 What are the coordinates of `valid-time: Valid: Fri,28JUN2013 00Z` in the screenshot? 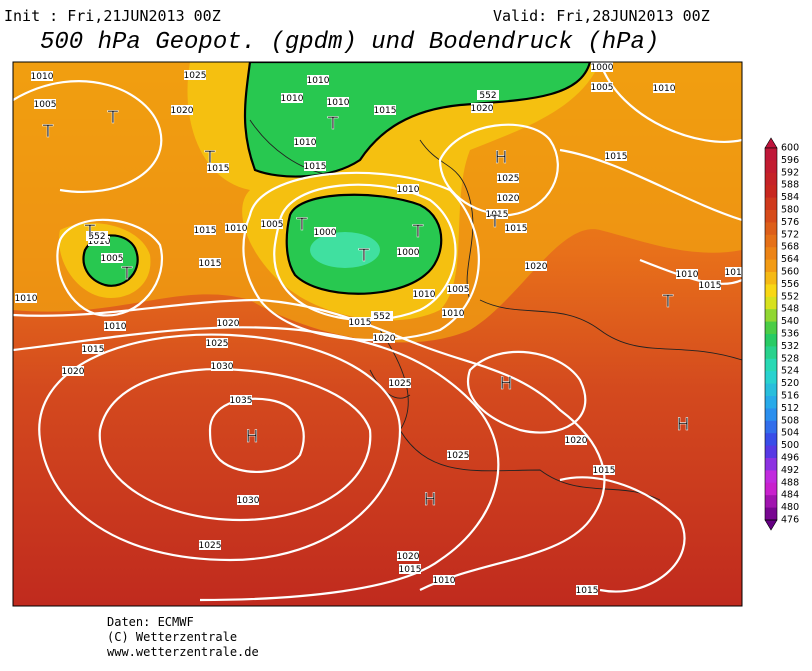 It's located at (601, 16).